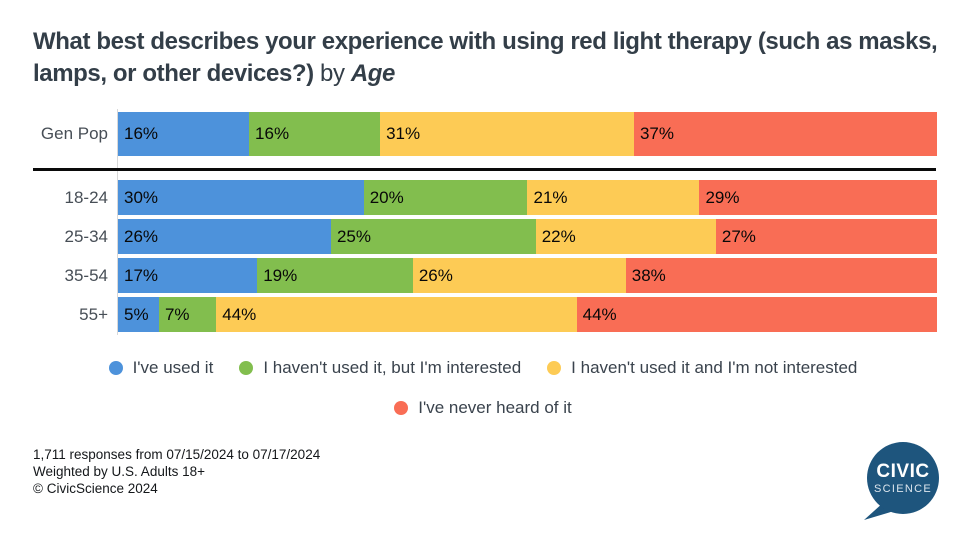 This screenshot has width=966, height=537. What do you see at coordinates (495, 407) in the screenshot?
I see `legend-label: I've never heard of it` at bounding box center [495, 407].